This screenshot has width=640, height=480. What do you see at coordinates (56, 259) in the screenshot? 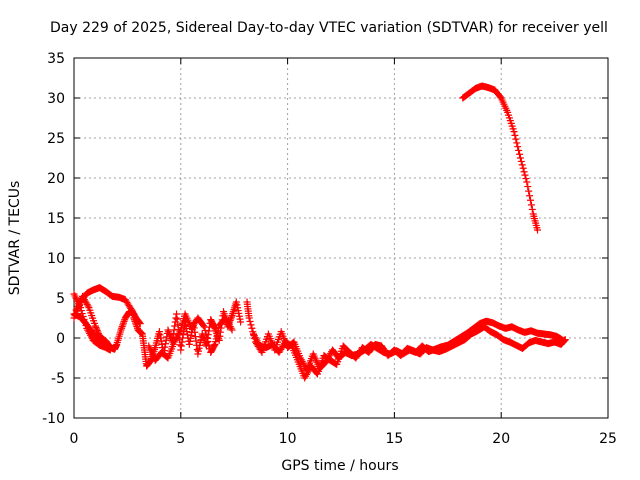
I see `y-tick-label: 10` at bounding box center [56, 259].